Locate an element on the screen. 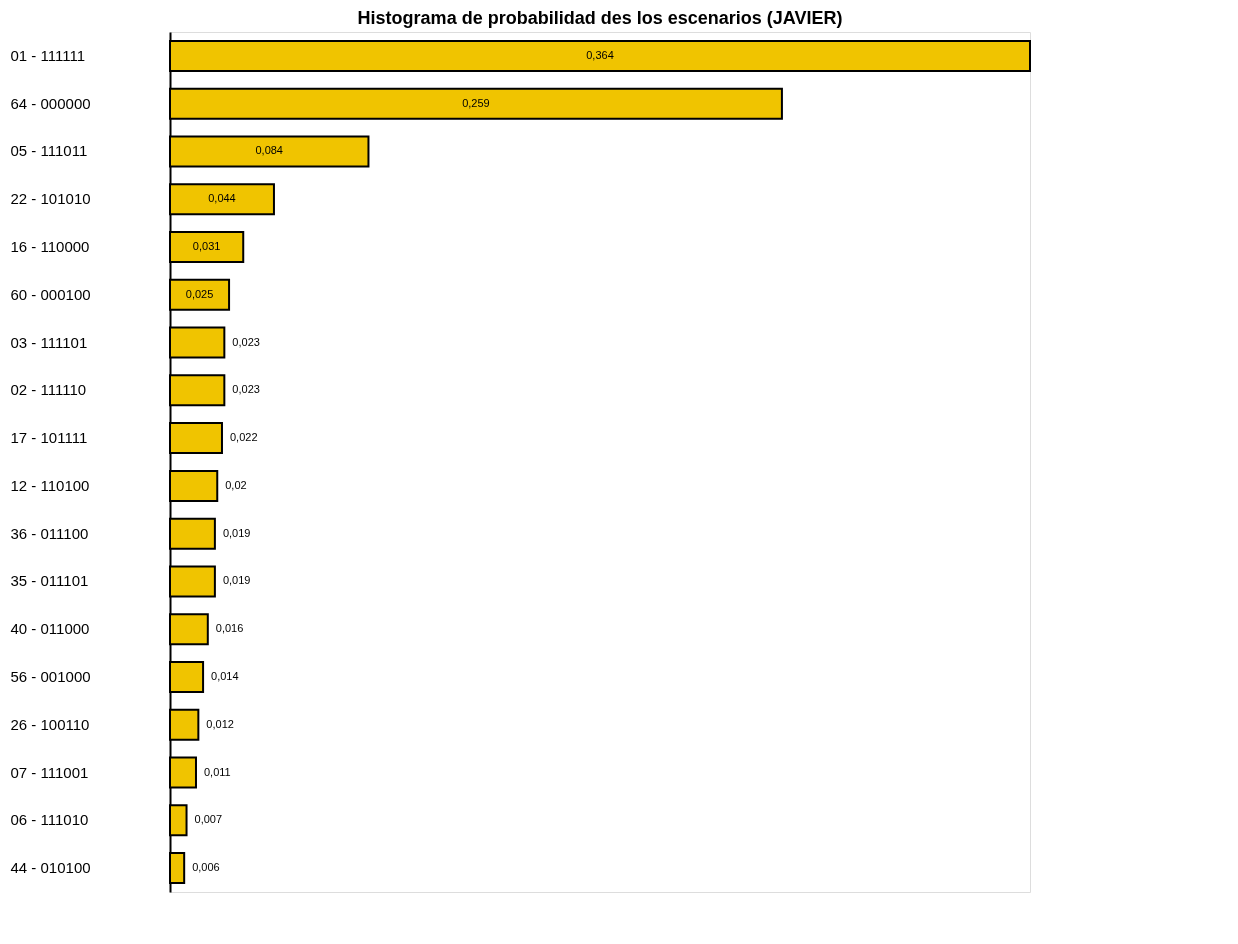  y-tick-label: 35 - 011101 is located at coordinates (49, 581).